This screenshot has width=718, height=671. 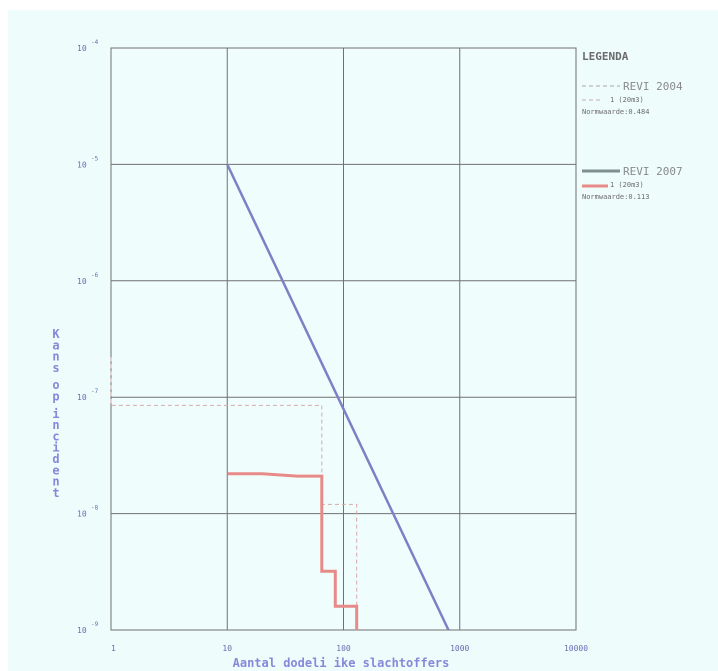 What do you see at coordinates (55, 436) in the screenshot?
I see `y-axis-label-char-10: c` at bounding box center [55, 436].